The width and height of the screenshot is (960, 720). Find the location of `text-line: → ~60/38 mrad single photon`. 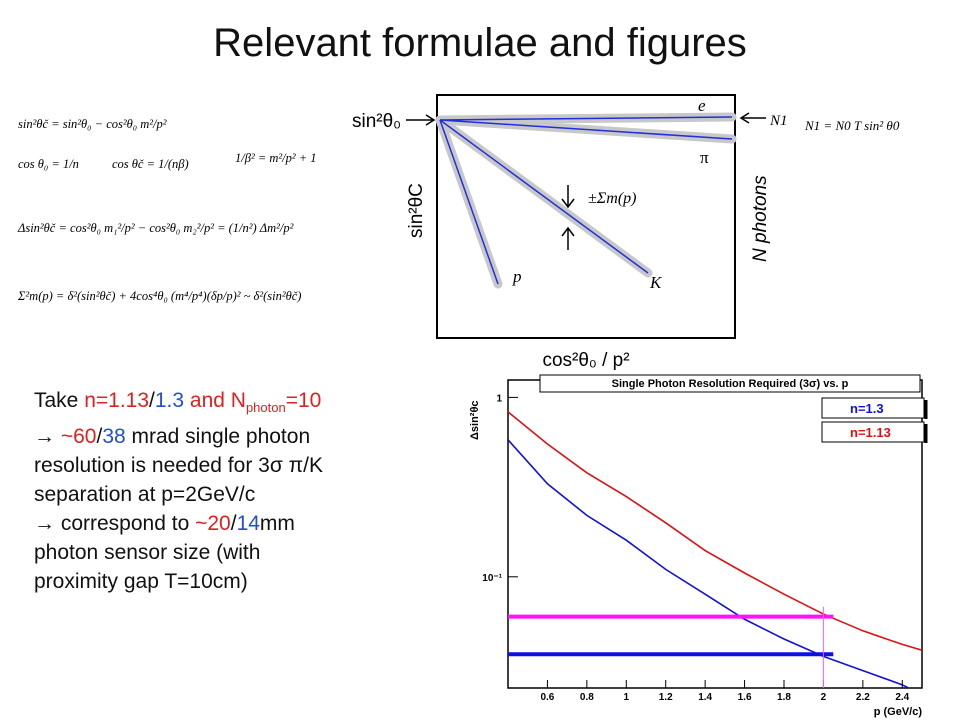

text-line: → ~60/38 mrad single photon is located at coordinates (178, 436).